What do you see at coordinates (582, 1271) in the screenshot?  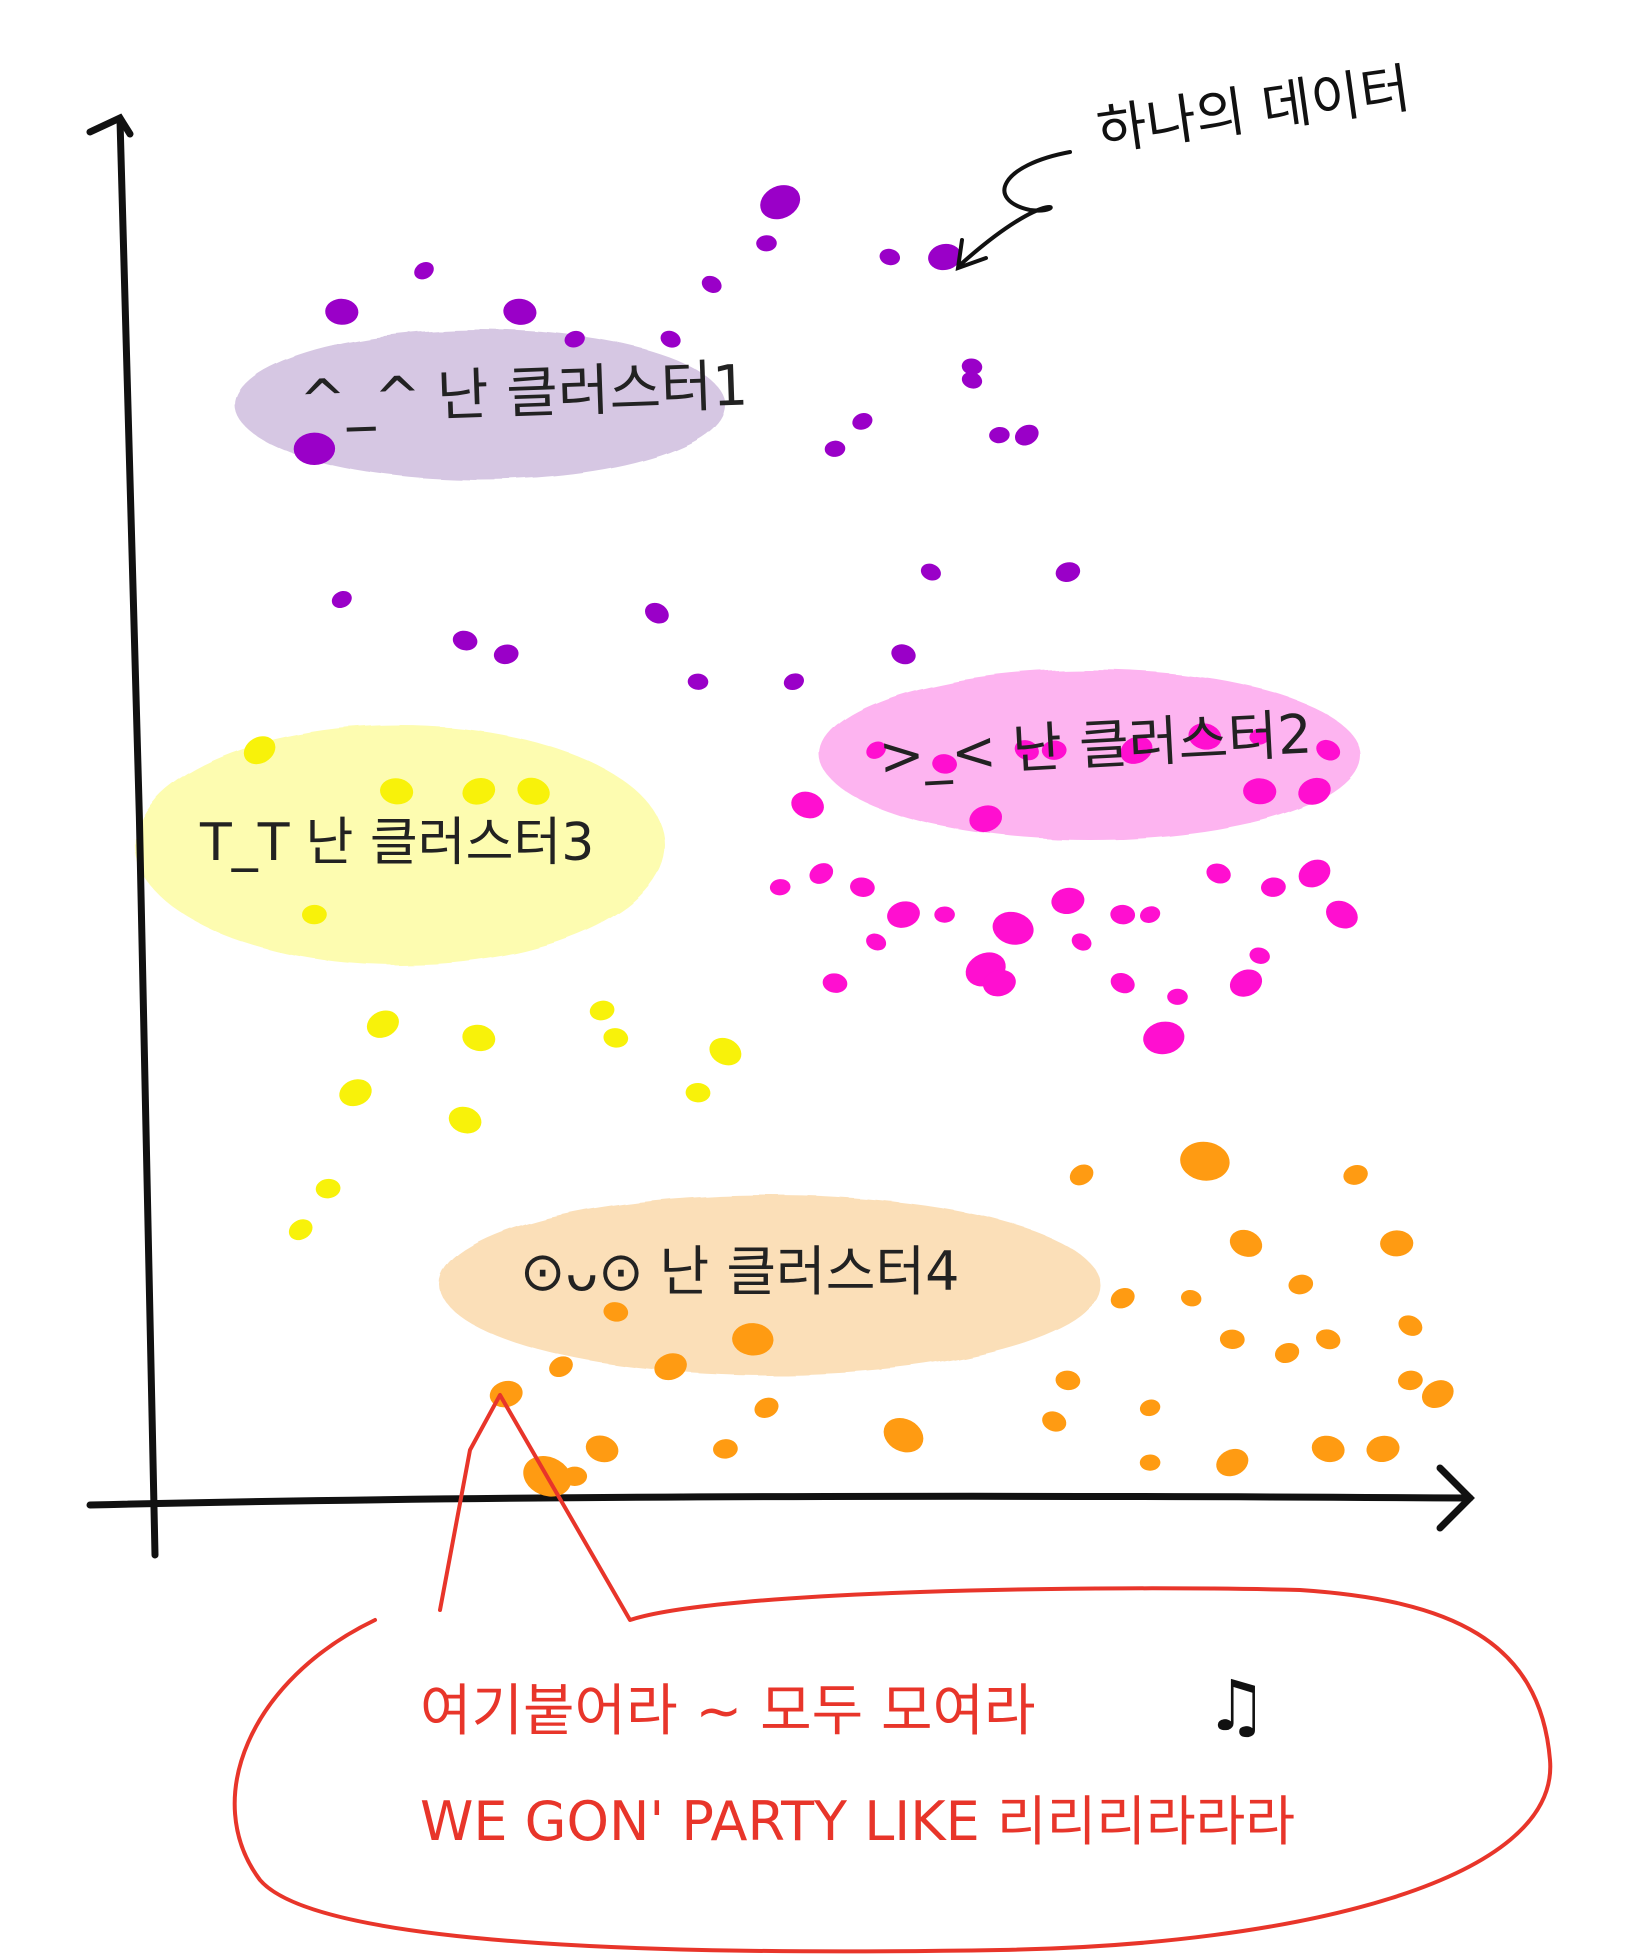 I see `cluster-4-face: ⊙ᴗ⊙` at bounding box center [582, 1271].